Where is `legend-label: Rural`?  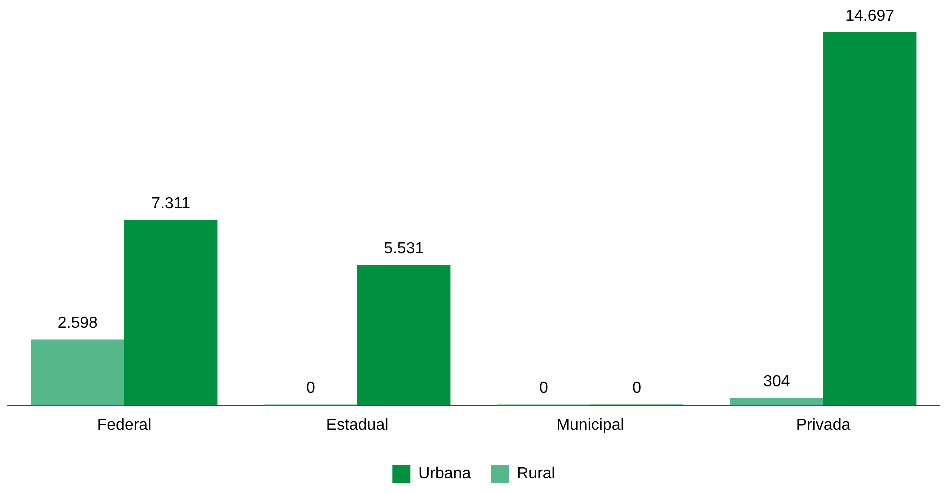
legend-label: Rural is located at coordinates (536, 473).